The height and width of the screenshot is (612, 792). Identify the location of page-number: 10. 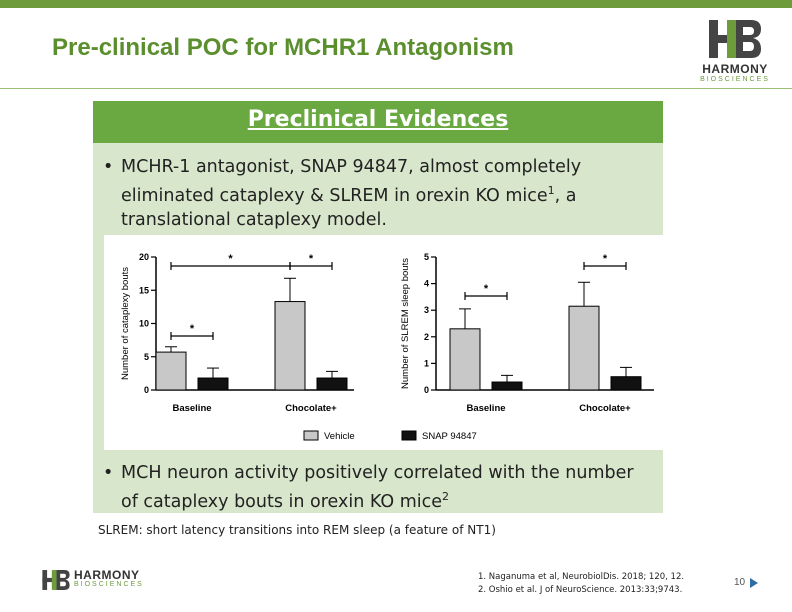
(740, 582).